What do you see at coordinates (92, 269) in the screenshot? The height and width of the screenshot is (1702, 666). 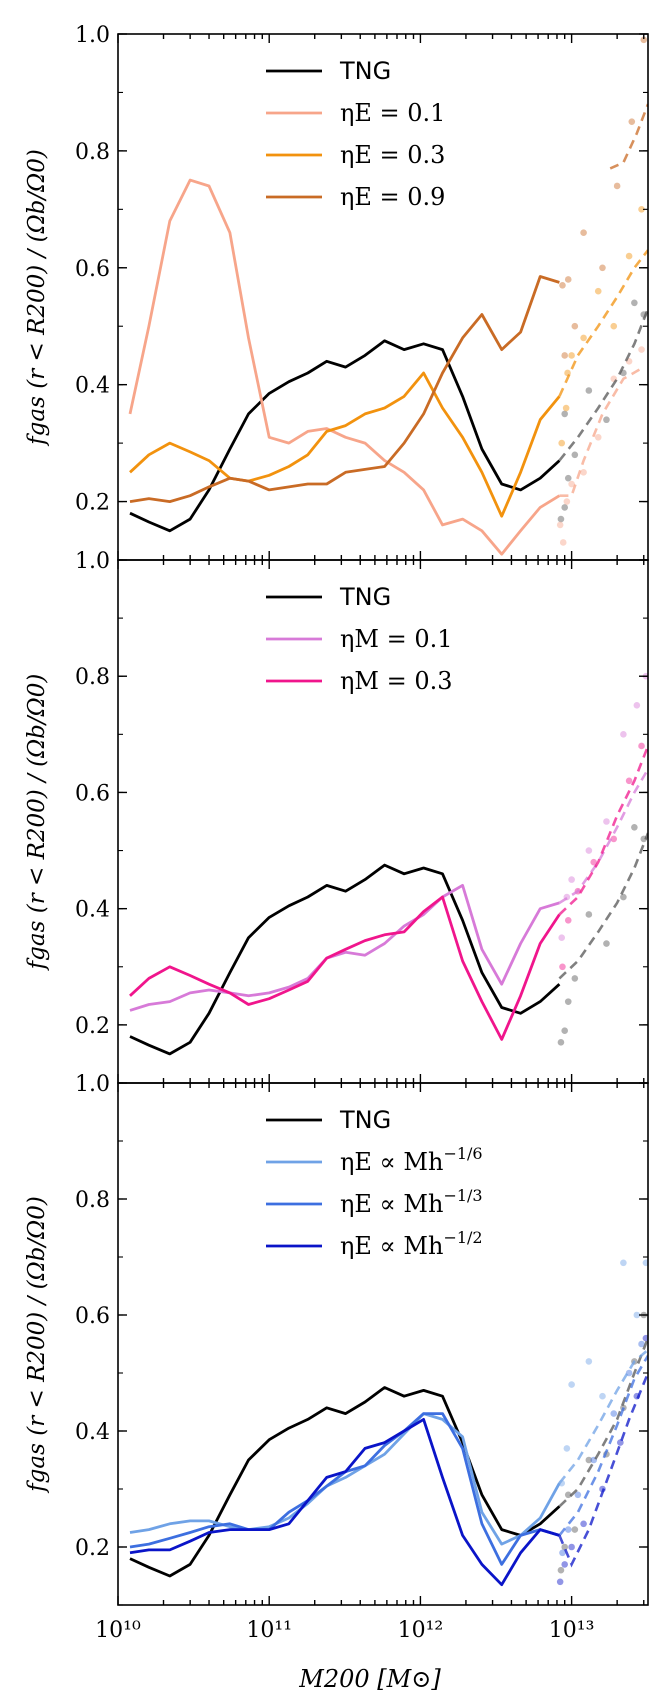 I see `y-tick-label: 0.6` at bounding box center [92, 269].